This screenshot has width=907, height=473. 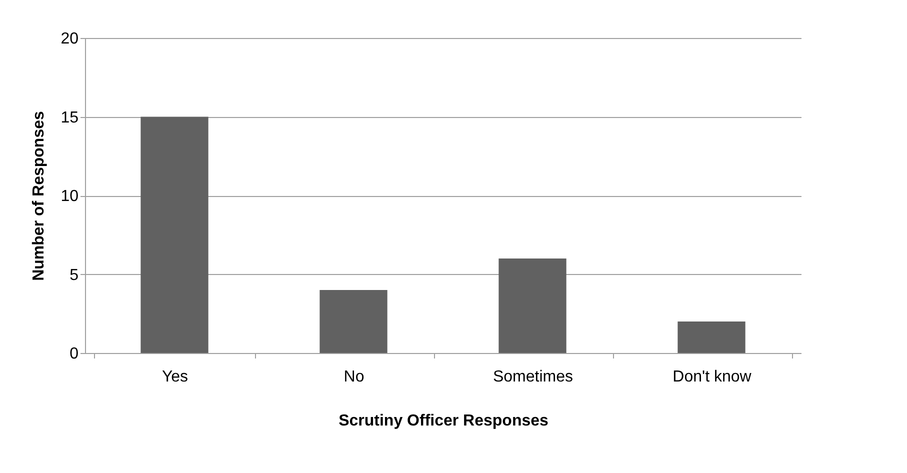 What do you see at coordinates (74, 354) in the screenshot?
I see `y-tick-label: 0` at bounding box center [74, 354].